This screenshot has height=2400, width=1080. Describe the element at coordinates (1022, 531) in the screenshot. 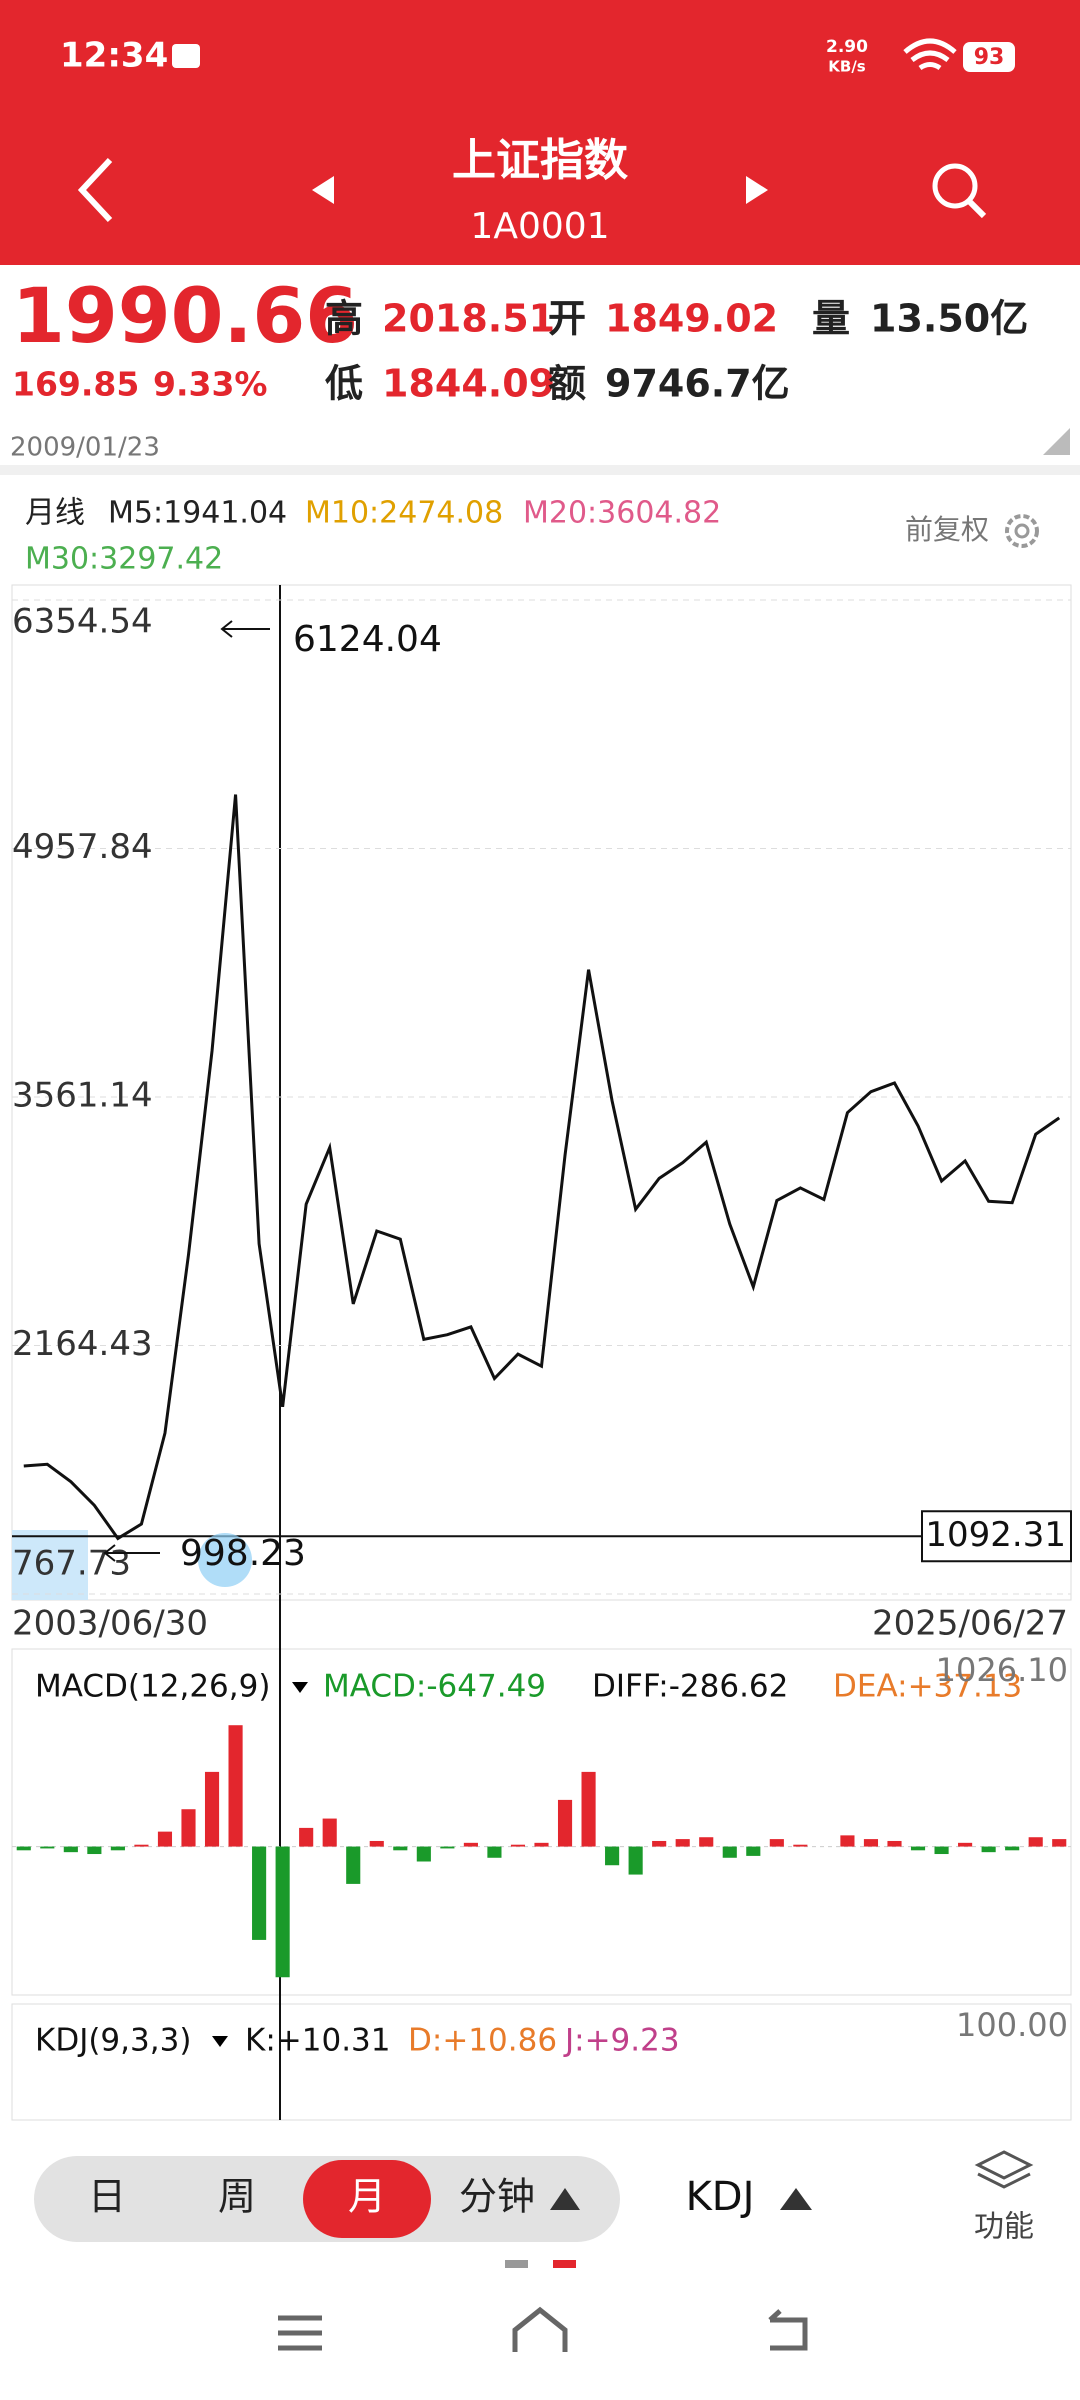

I see `settings-icon` at that location.